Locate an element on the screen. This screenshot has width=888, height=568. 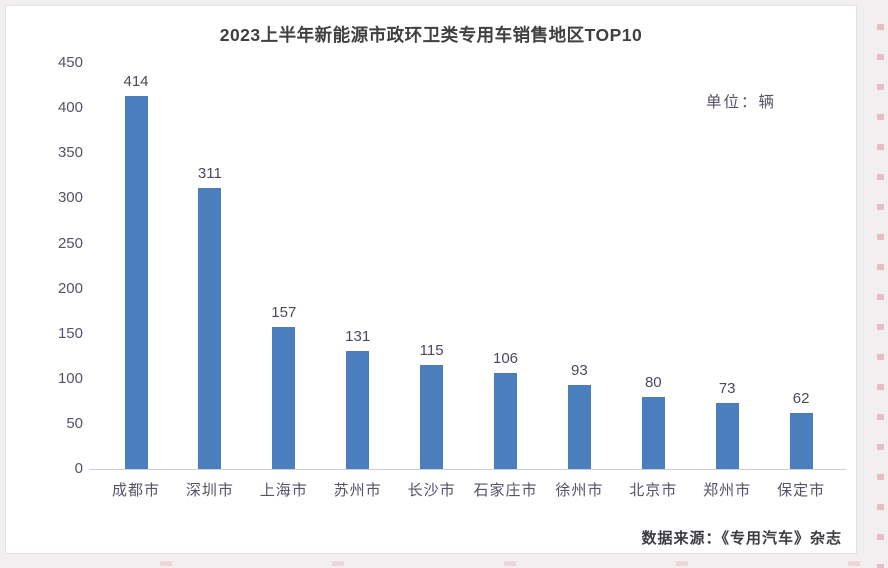
chart-title: 2023上半年新能源市政环卫类专用车销售地区TOP10 is located at coordinates (431, 35).